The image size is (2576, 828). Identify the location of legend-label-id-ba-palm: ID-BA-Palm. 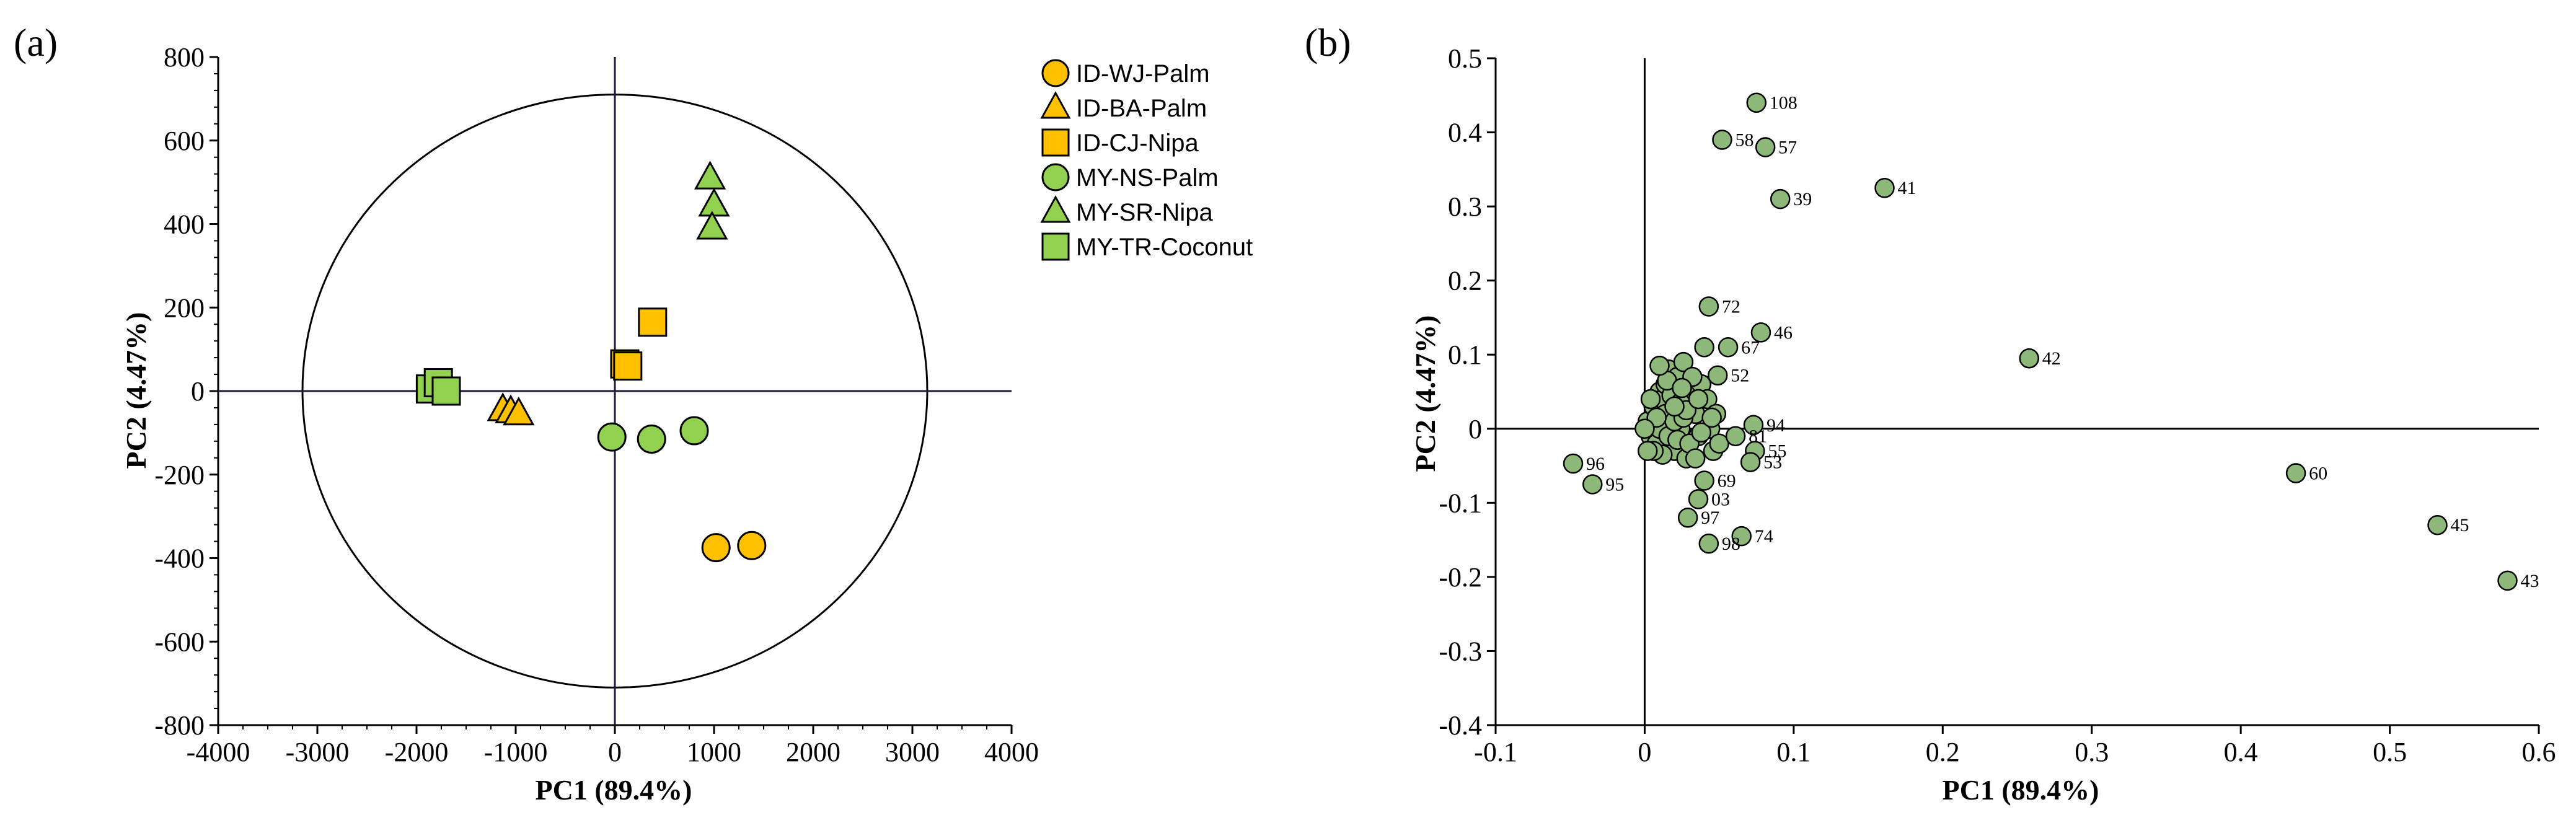
(1141, 108).